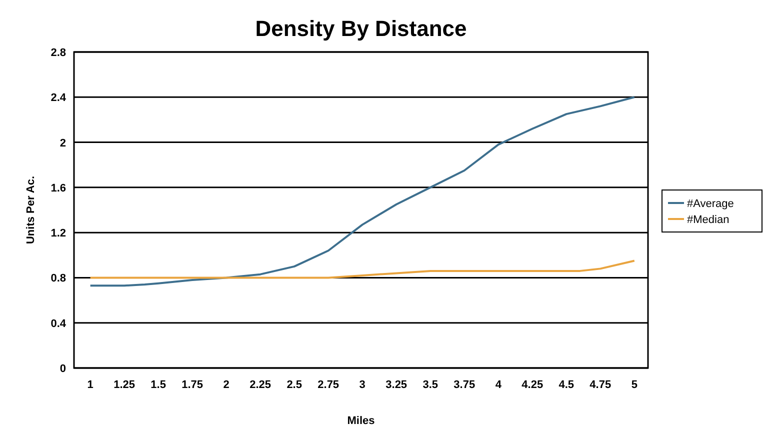  I want to click on x-tick-label: 1, so click(90, 385).